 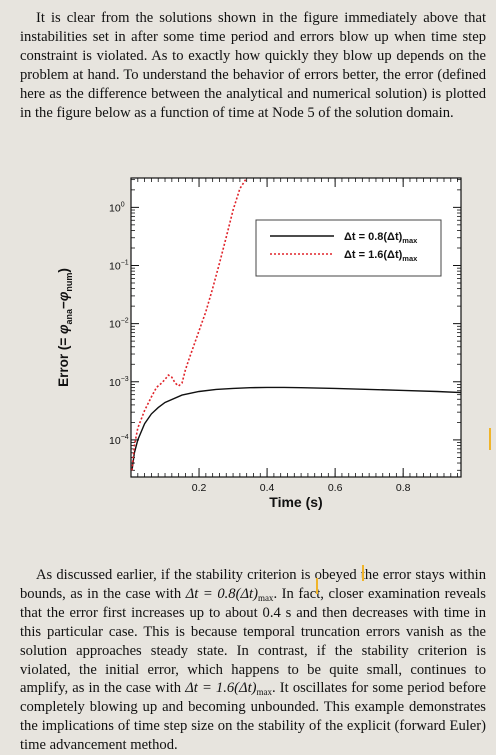 I want to click on y-axis-label-phi-2: φ, so click(x=63, y=296).